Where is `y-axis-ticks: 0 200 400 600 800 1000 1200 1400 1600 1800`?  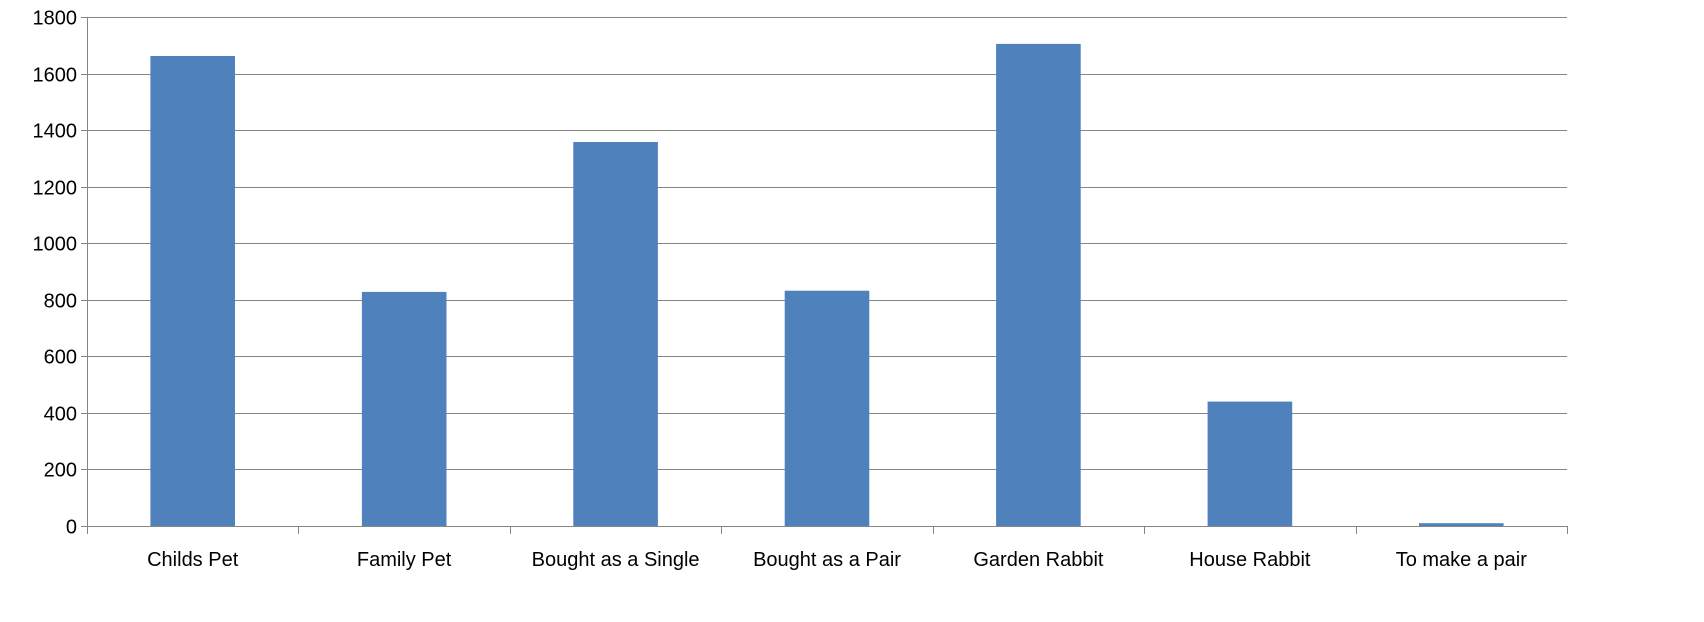 y-axis-ticks: 0 200 400 600 800 1000 1200 1400 1600 1800 is located at coordinates (60, 273).